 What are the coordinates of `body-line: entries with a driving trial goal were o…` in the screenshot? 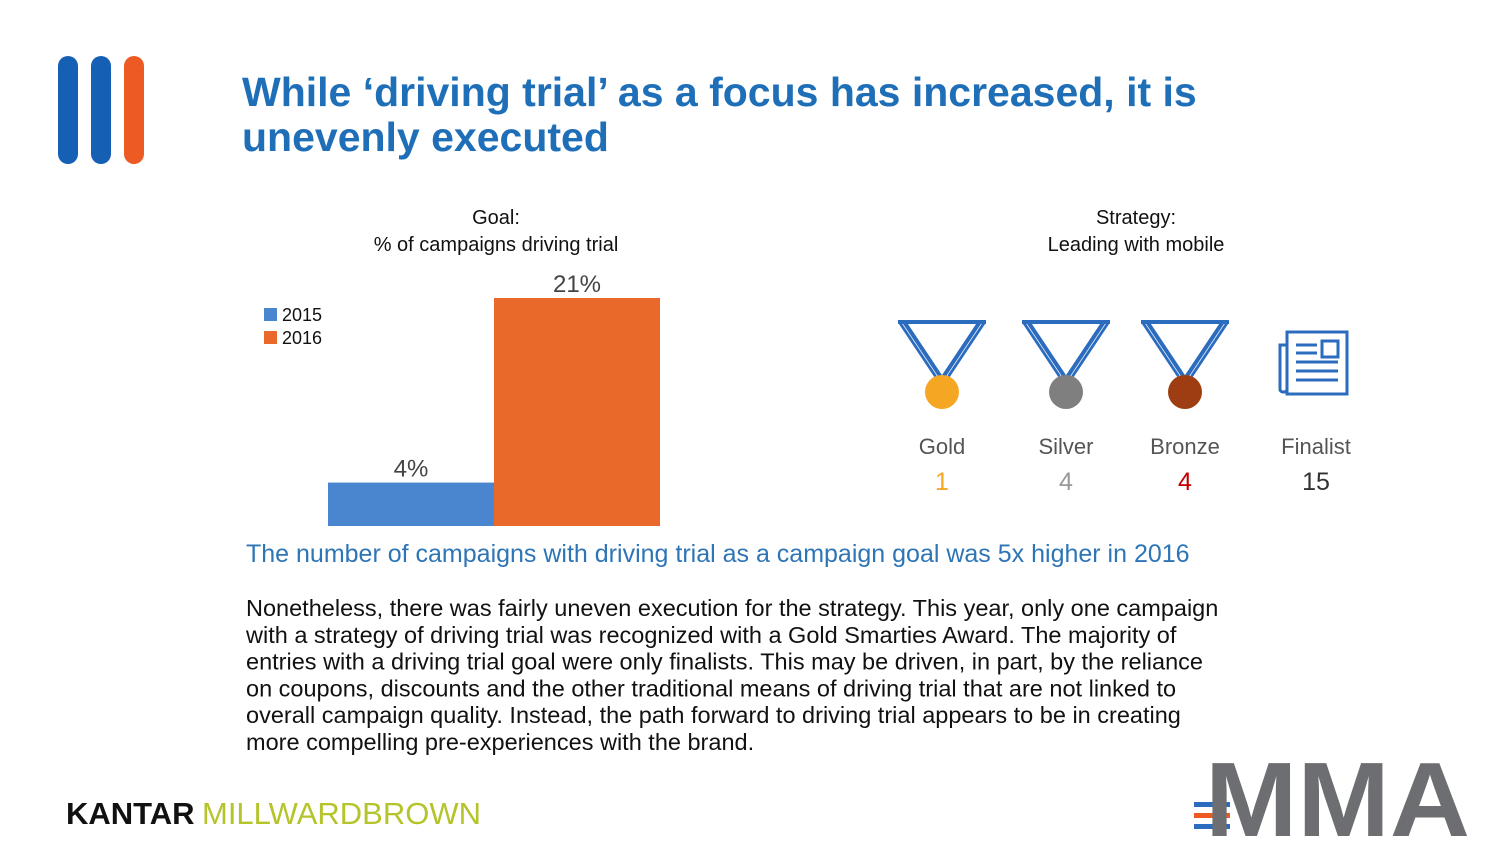 It's located at (724, 662).